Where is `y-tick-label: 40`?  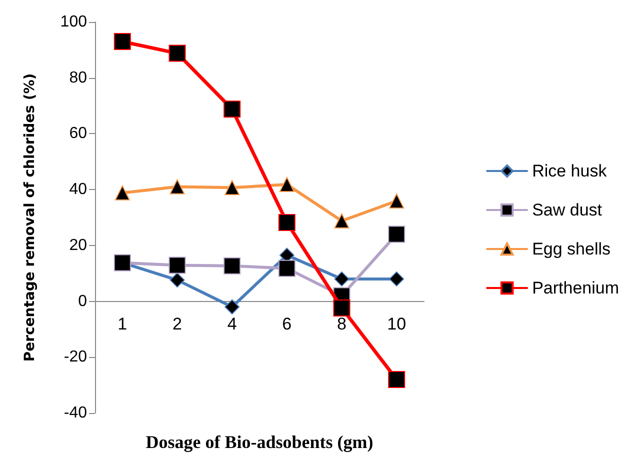
y-tick-label: 40 is located at coordinates (78, 189).